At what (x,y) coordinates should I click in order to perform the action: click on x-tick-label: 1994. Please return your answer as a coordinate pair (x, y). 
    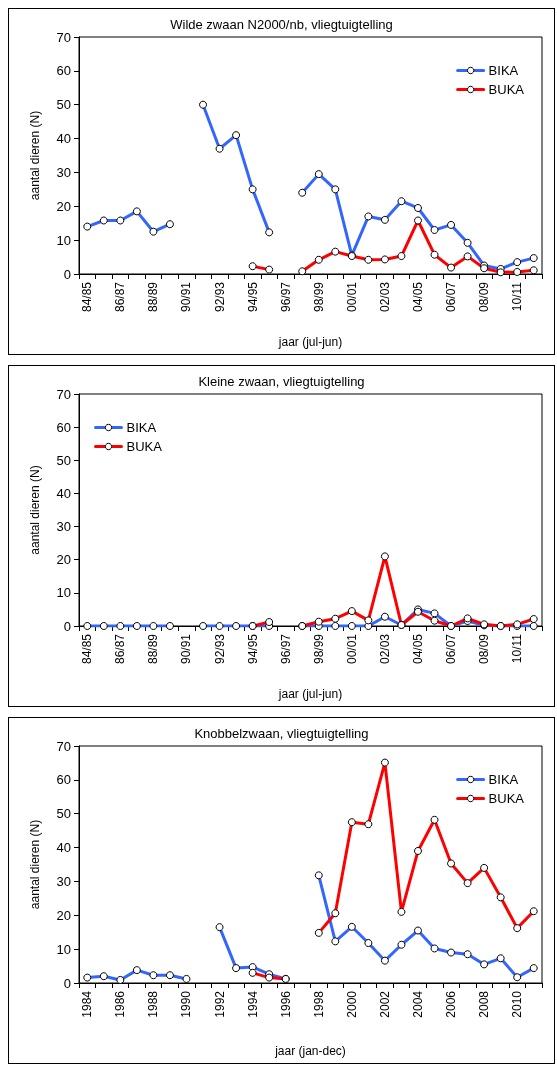
    Looking at the image, I should click on (252, 1004).